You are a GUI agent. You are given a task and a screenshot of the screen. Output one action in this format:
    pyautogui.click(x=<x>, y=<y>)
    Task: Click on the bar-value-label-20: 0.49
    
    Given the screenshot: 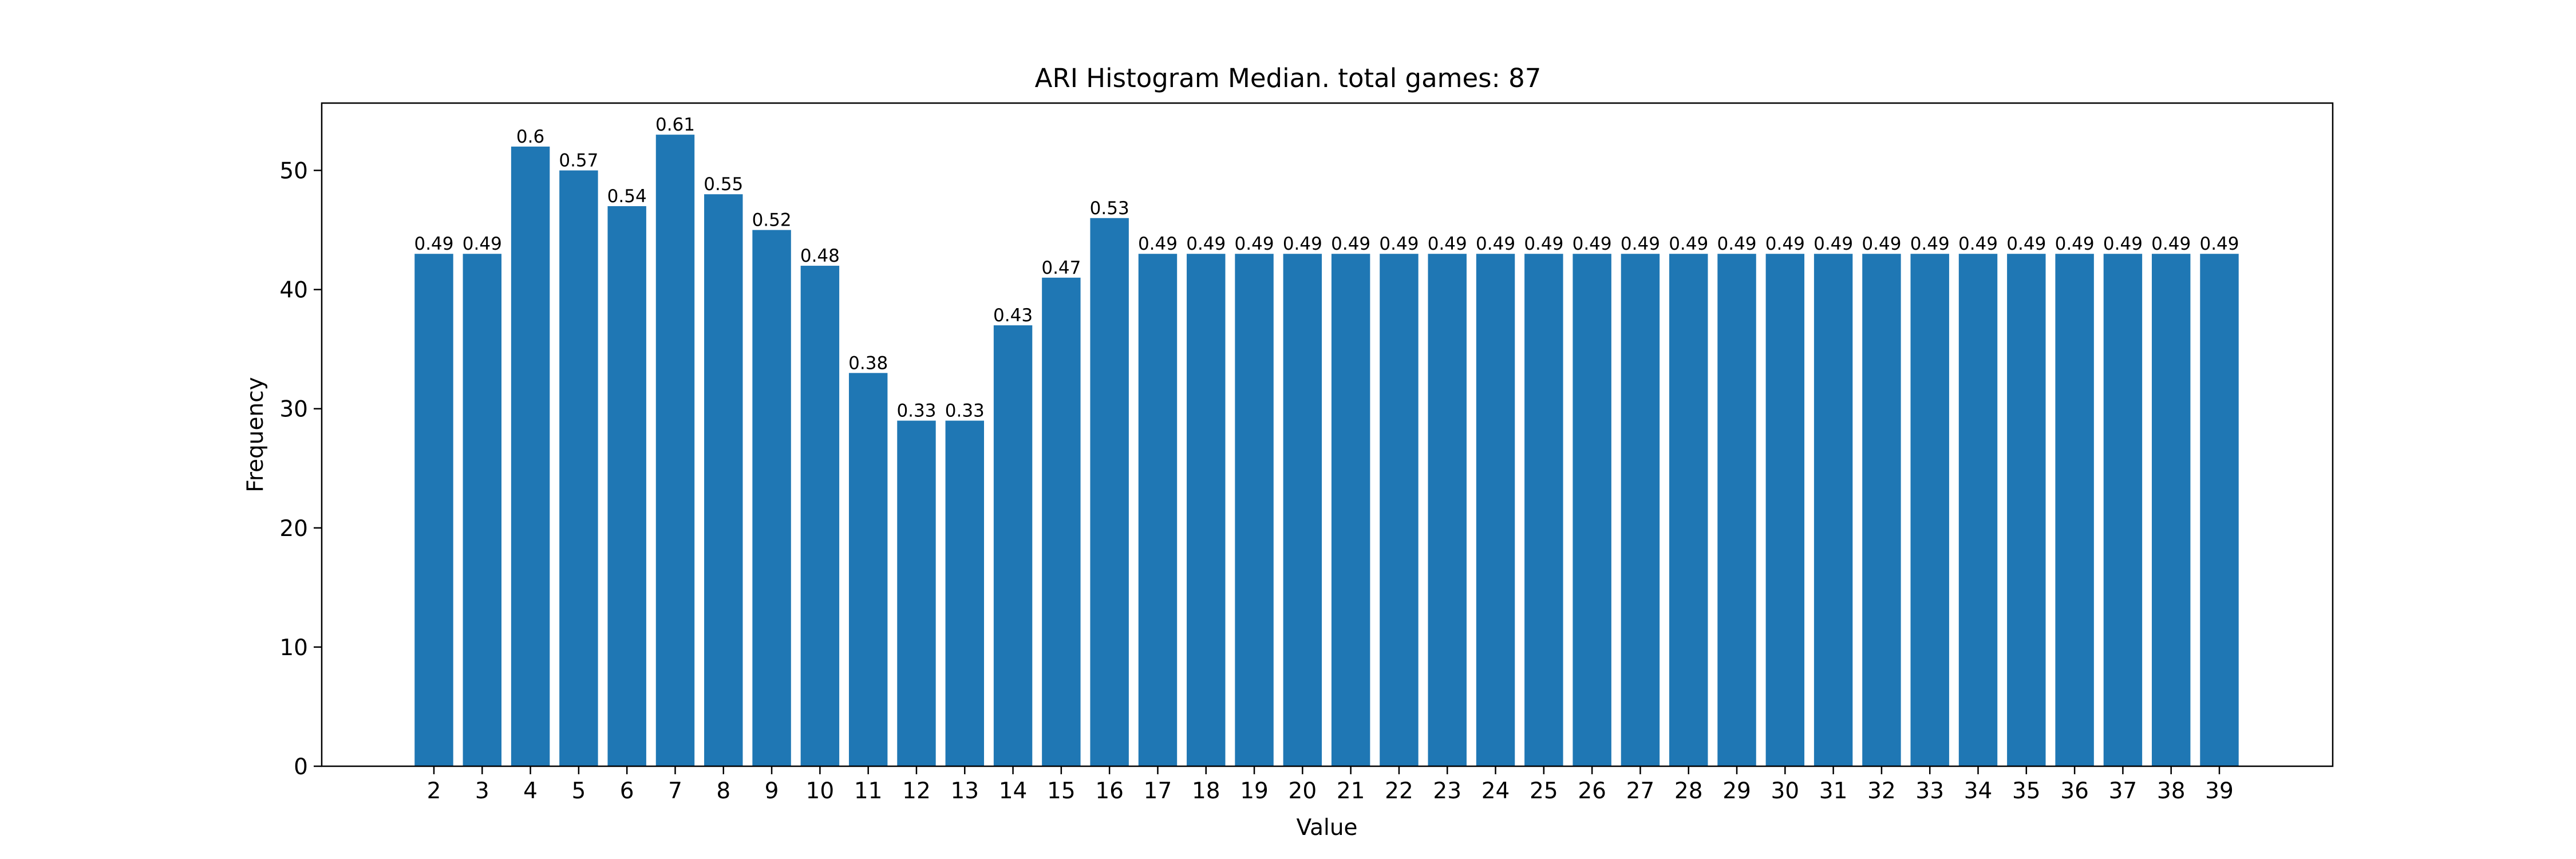 What is the action you would take?
    pyautogui.click(x=1302, y=244)
    